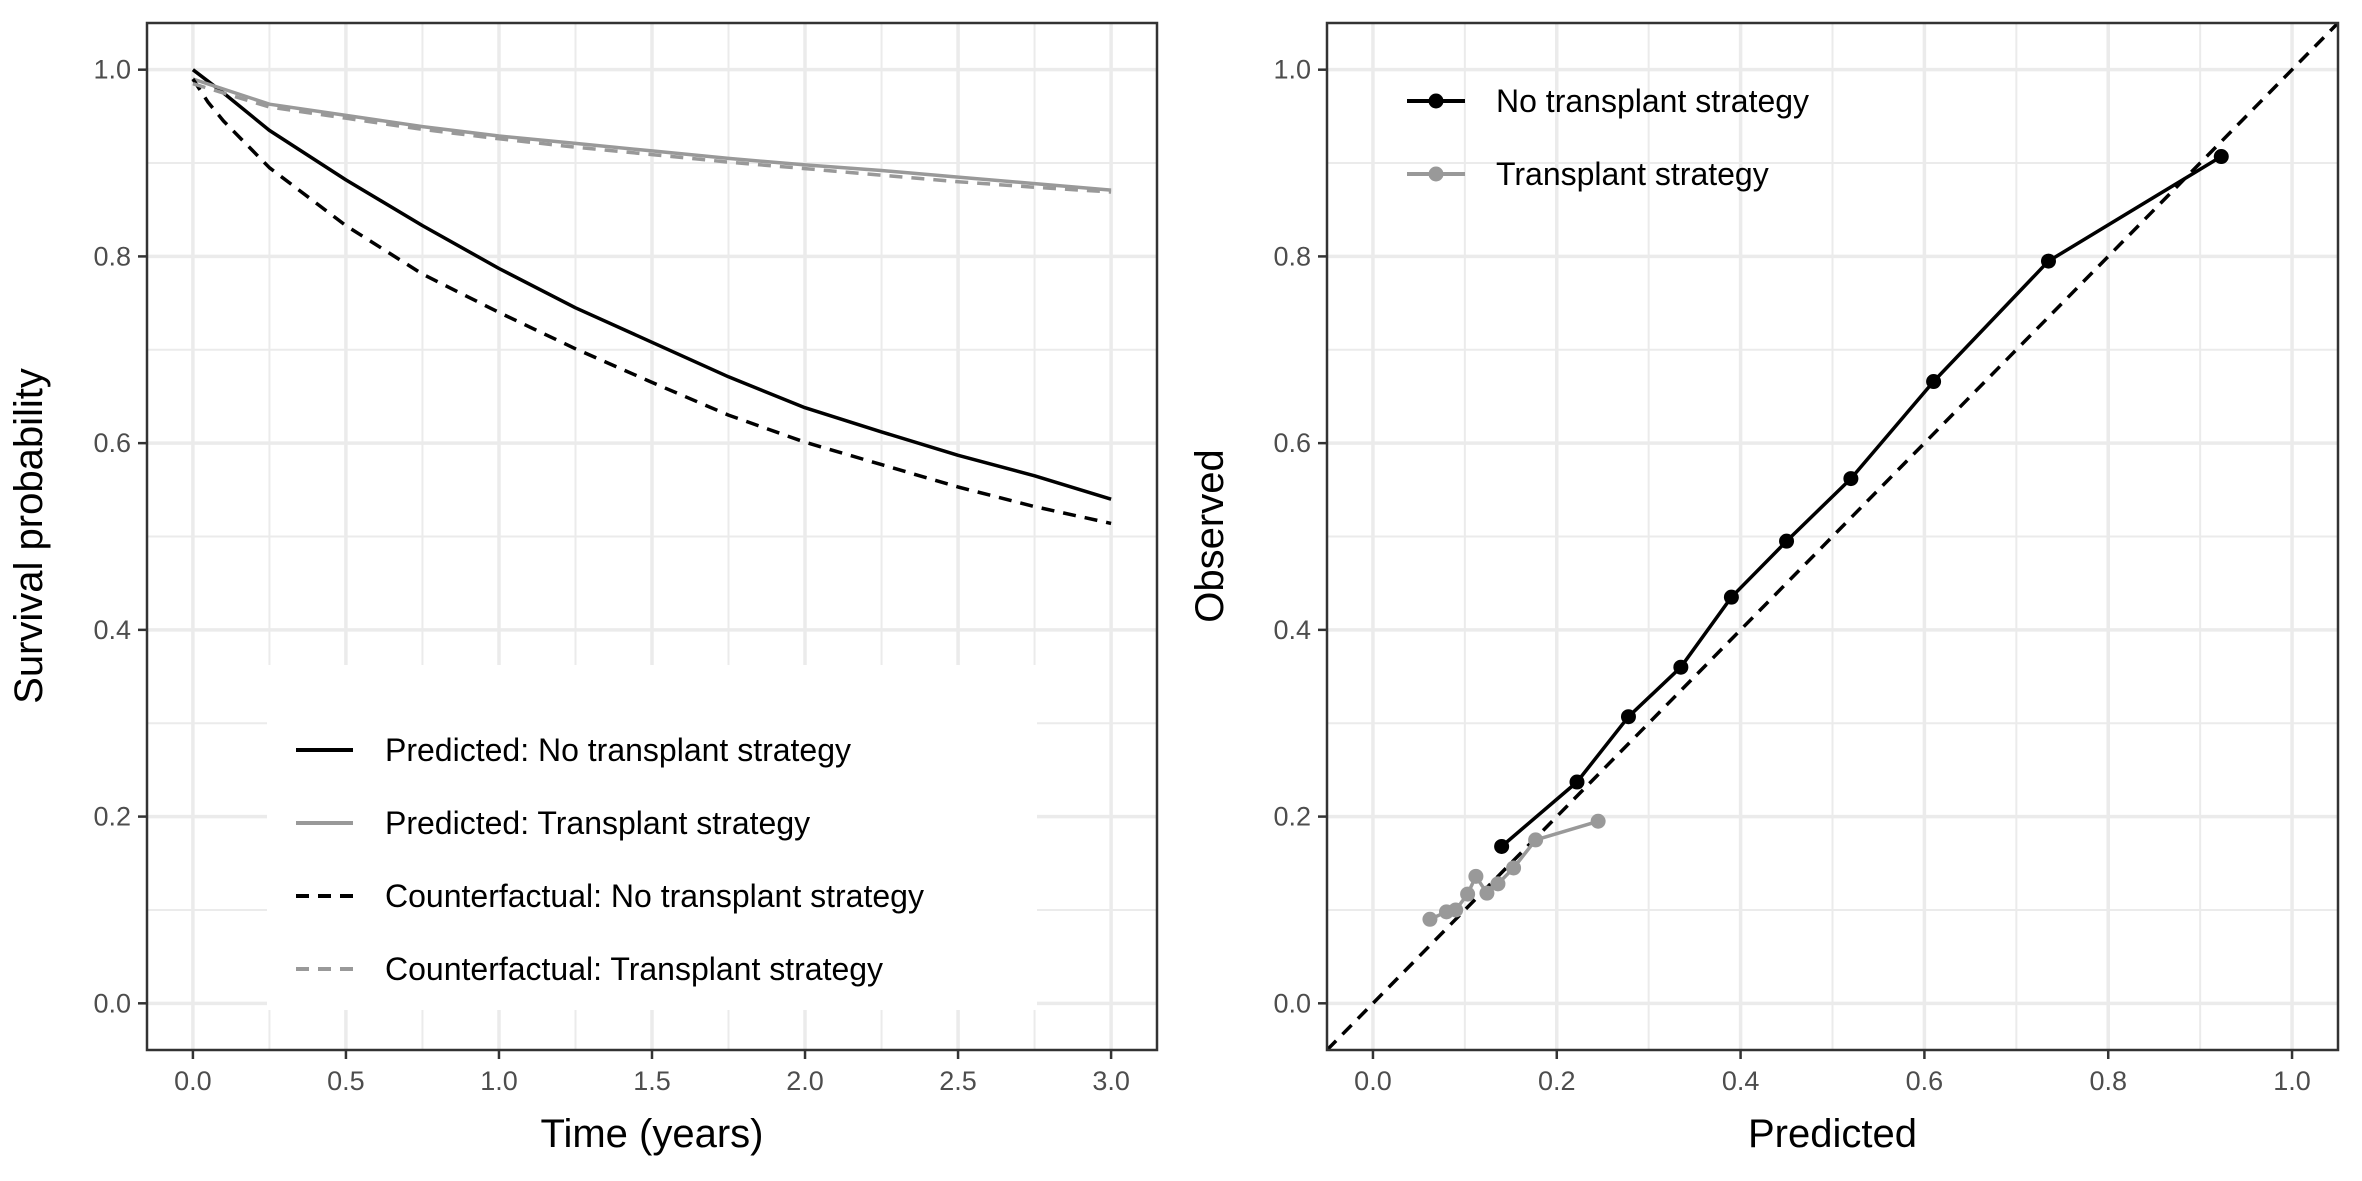 The height and width of the screenshot is (1181, 2362). I want to click on legend-label-2: Transplant strategy, so click(1632, 174).